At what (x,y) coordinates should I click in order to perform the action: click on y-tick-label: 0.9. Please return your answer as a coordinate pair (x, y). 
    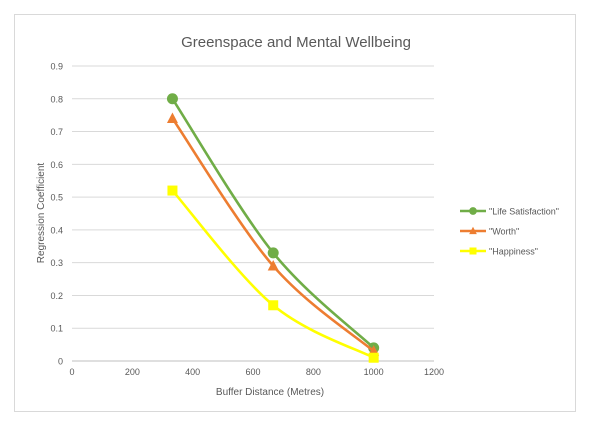
    Looking at the image, I should click on (56, 67).